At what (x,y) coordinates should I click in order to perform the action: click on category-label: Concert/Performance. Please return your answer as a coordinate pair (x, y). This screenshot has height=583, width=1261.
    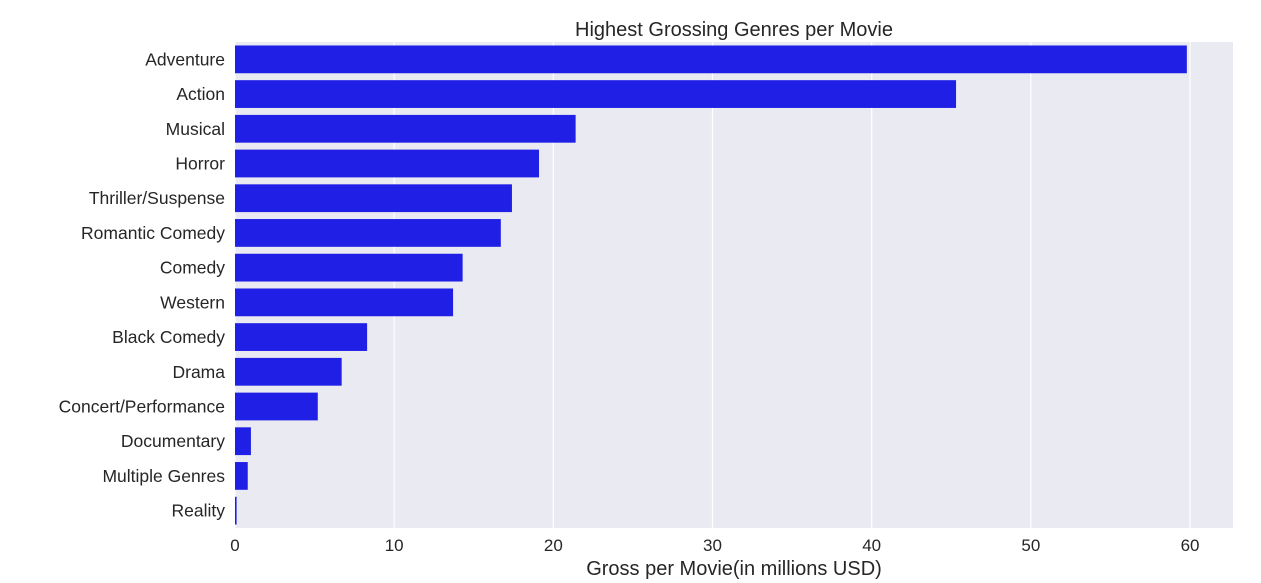
    Looking at the image, I should click on (142, 407).